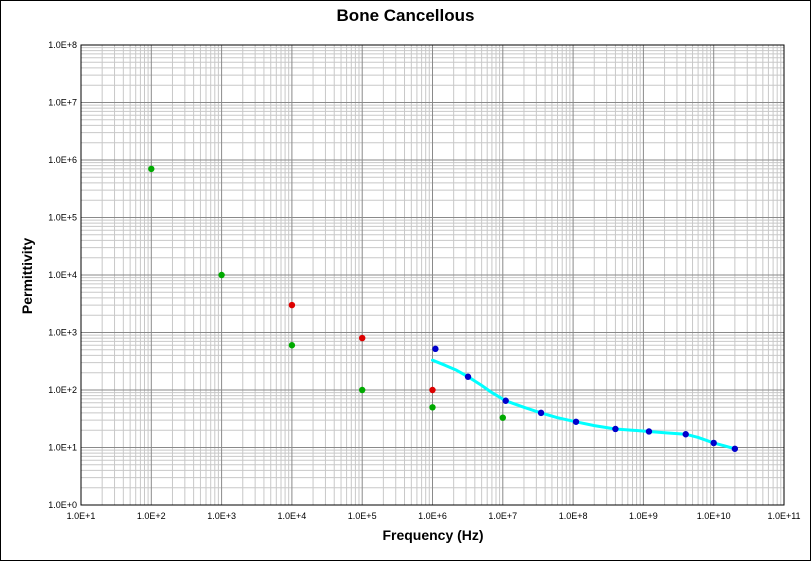 The height and width of the screenshot is (561, 811). I want to click on y-tick-label: 1.0E+0, so click(62, 505).